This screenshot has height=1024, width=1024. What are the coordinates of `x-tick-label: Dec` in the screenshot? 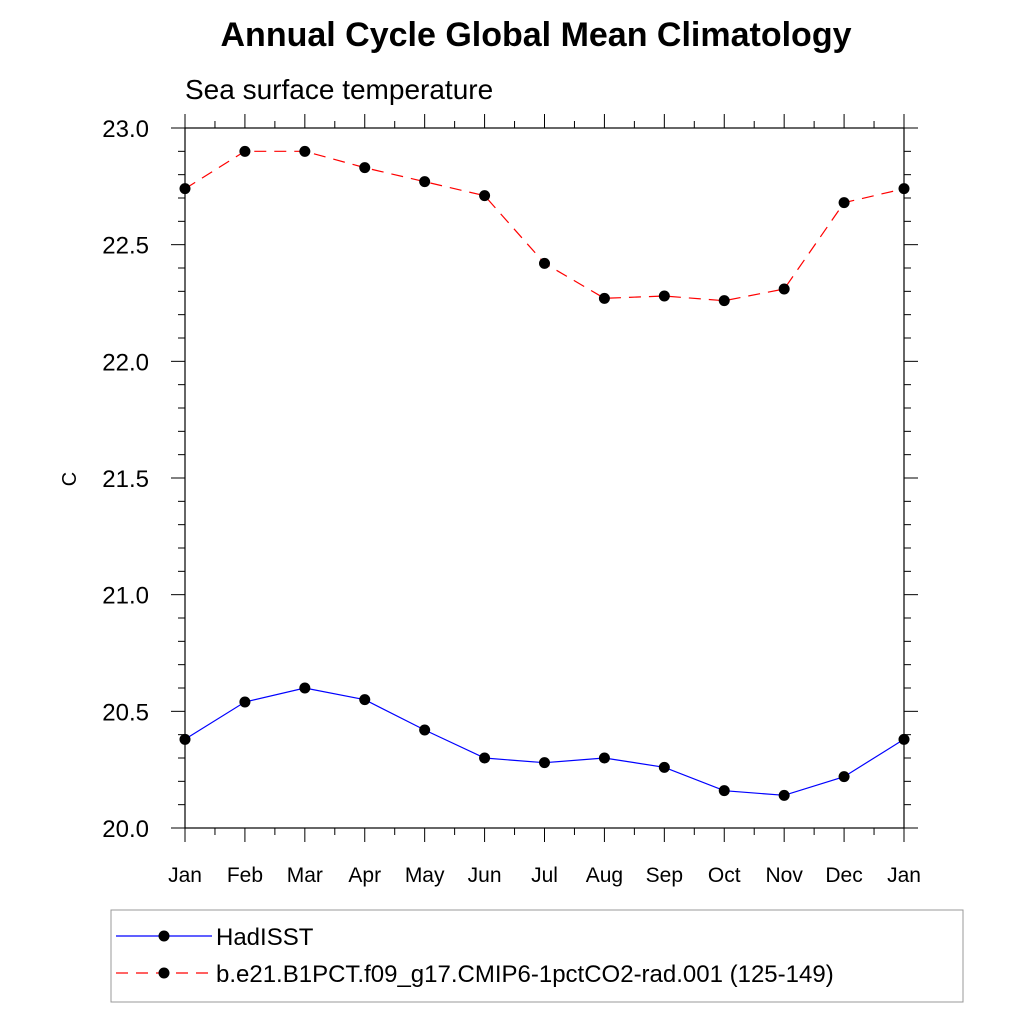 It's located at (843, 875).